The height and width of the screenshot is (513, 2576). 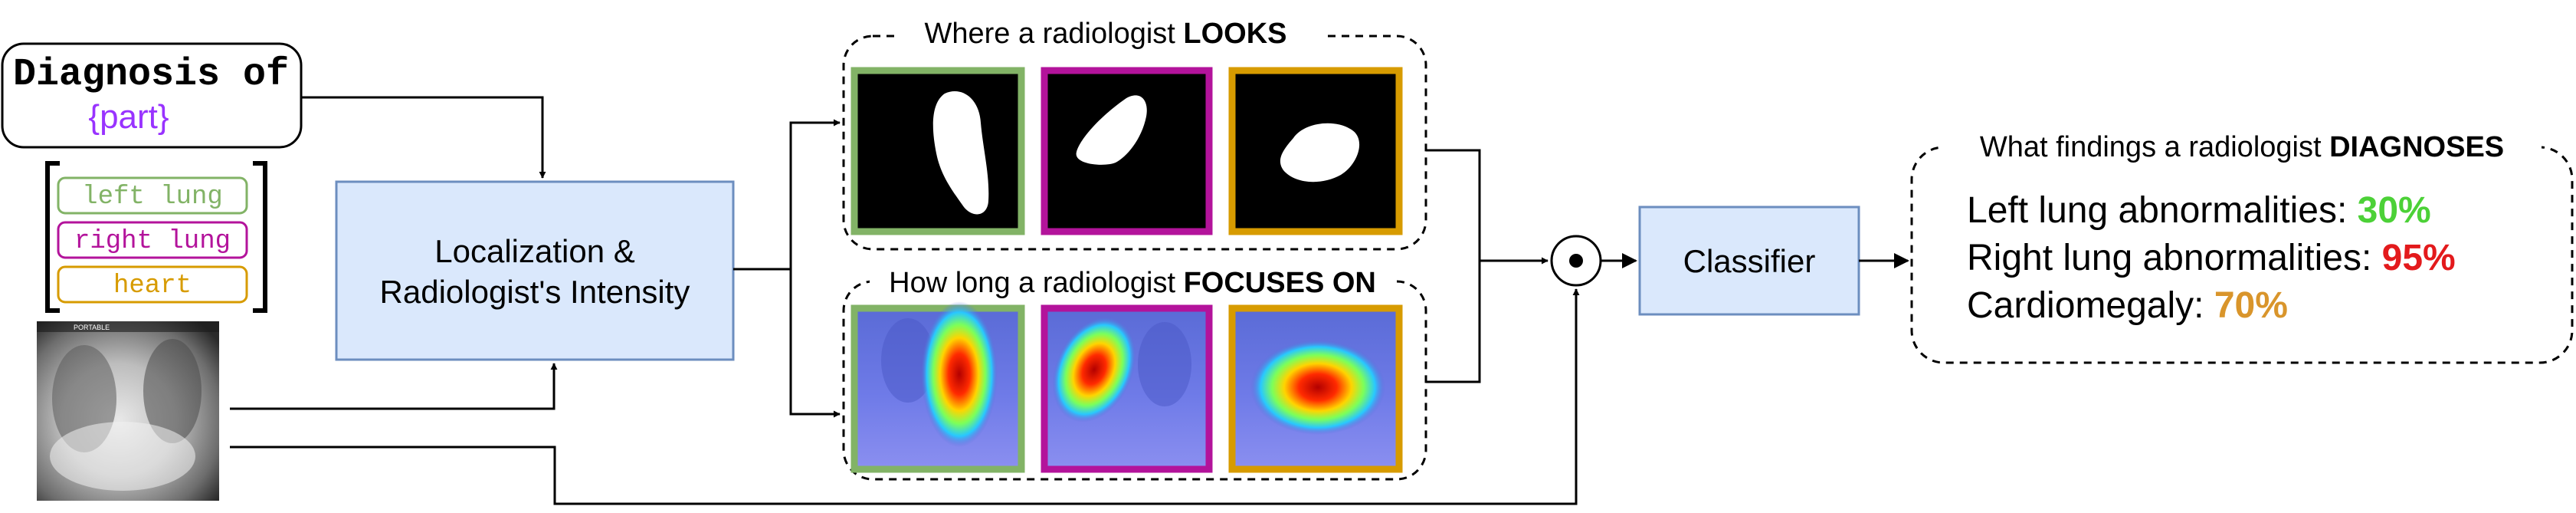 What do you see at coordinates (151, 75) in the screenshot?
I see `query-title: Diagnosis of` at bounding box center [151, 75].